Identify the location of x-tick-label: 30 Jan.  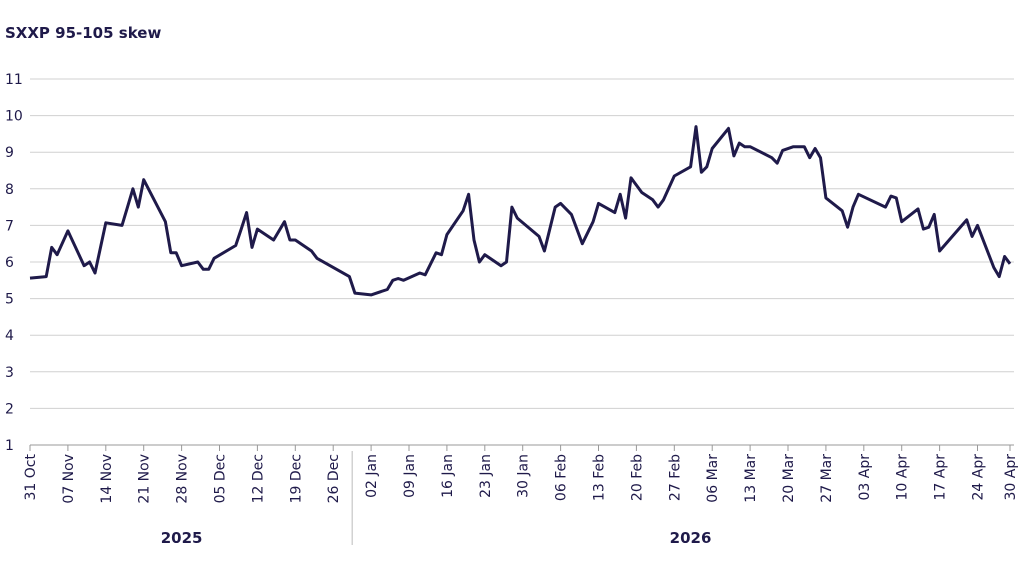
(524, 476).